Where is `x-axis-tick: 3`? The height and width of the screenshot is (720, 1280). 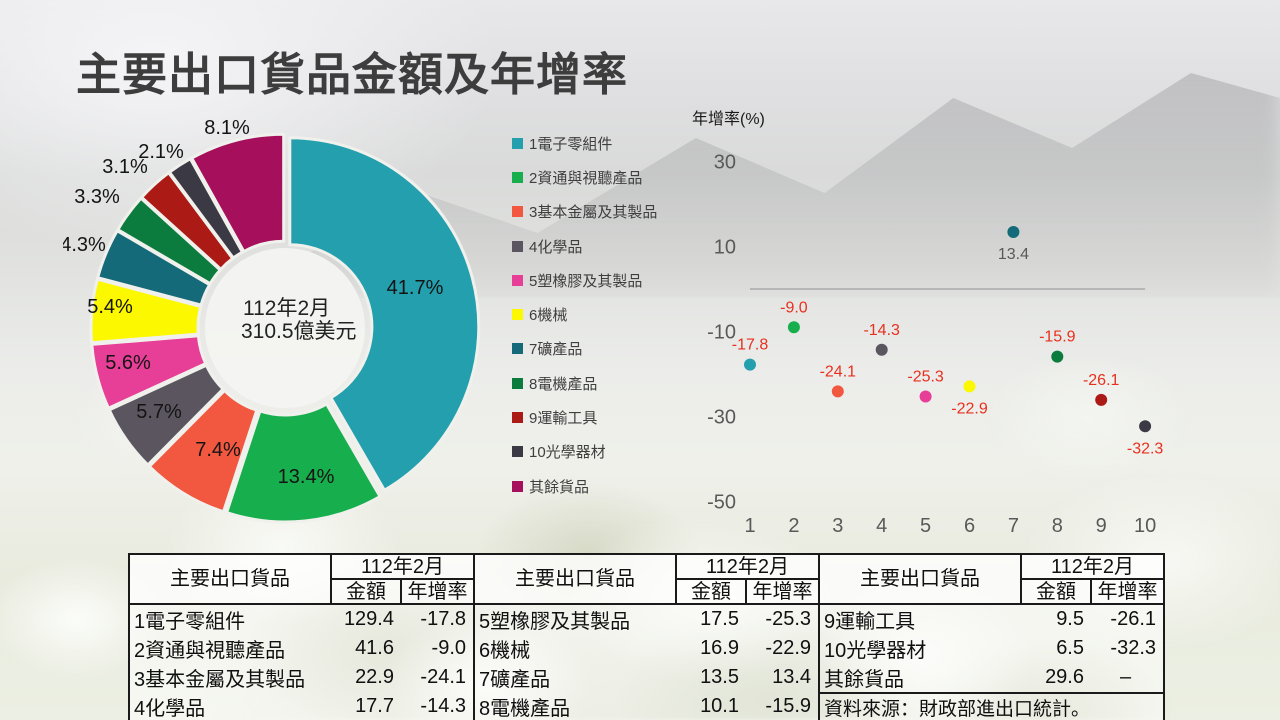
x-axis-tick: 3 is located at coordinates (837, 526).